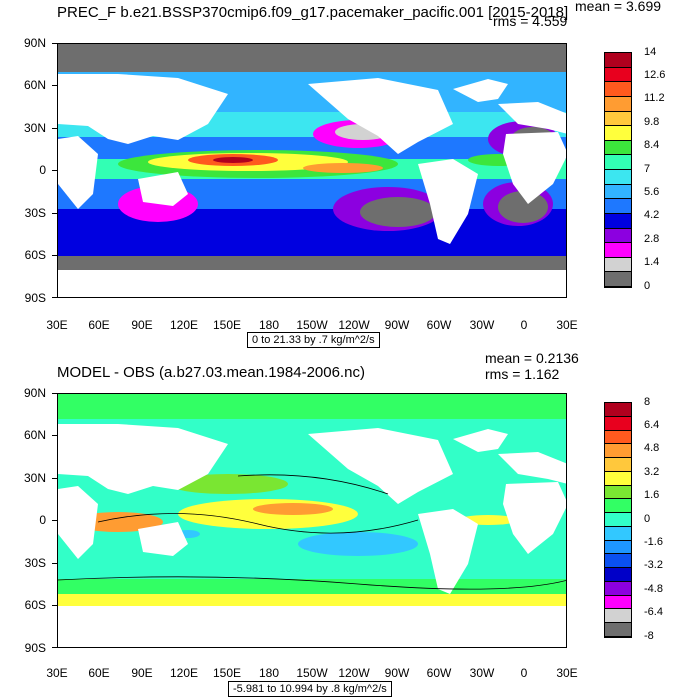 The image size is (700, 700). Describe the element at coordinates (652, 239) in the screenshot. I see `colorbar-label: 2.8` at that location.